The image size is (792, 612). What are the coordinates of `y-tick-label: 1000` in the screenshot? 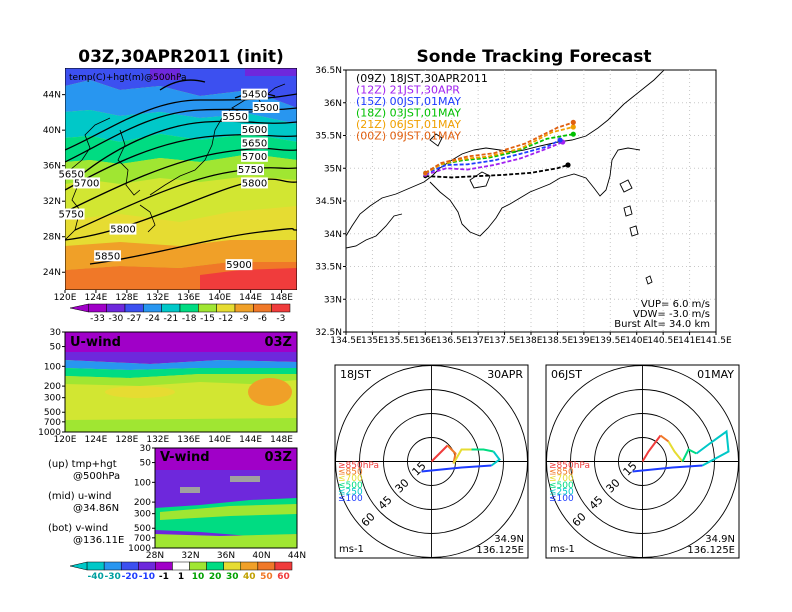 It's located at (49, 433).